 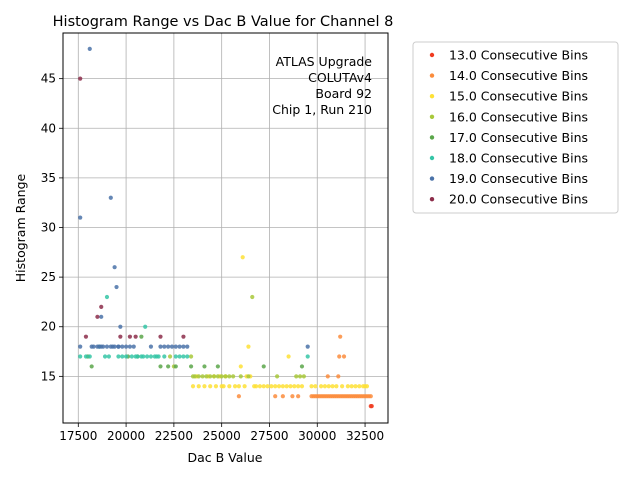 What do you see at coordinates (48, 228) in the screenshot?
I see `y-tick-label: 30` at bounding box center [48, 228].